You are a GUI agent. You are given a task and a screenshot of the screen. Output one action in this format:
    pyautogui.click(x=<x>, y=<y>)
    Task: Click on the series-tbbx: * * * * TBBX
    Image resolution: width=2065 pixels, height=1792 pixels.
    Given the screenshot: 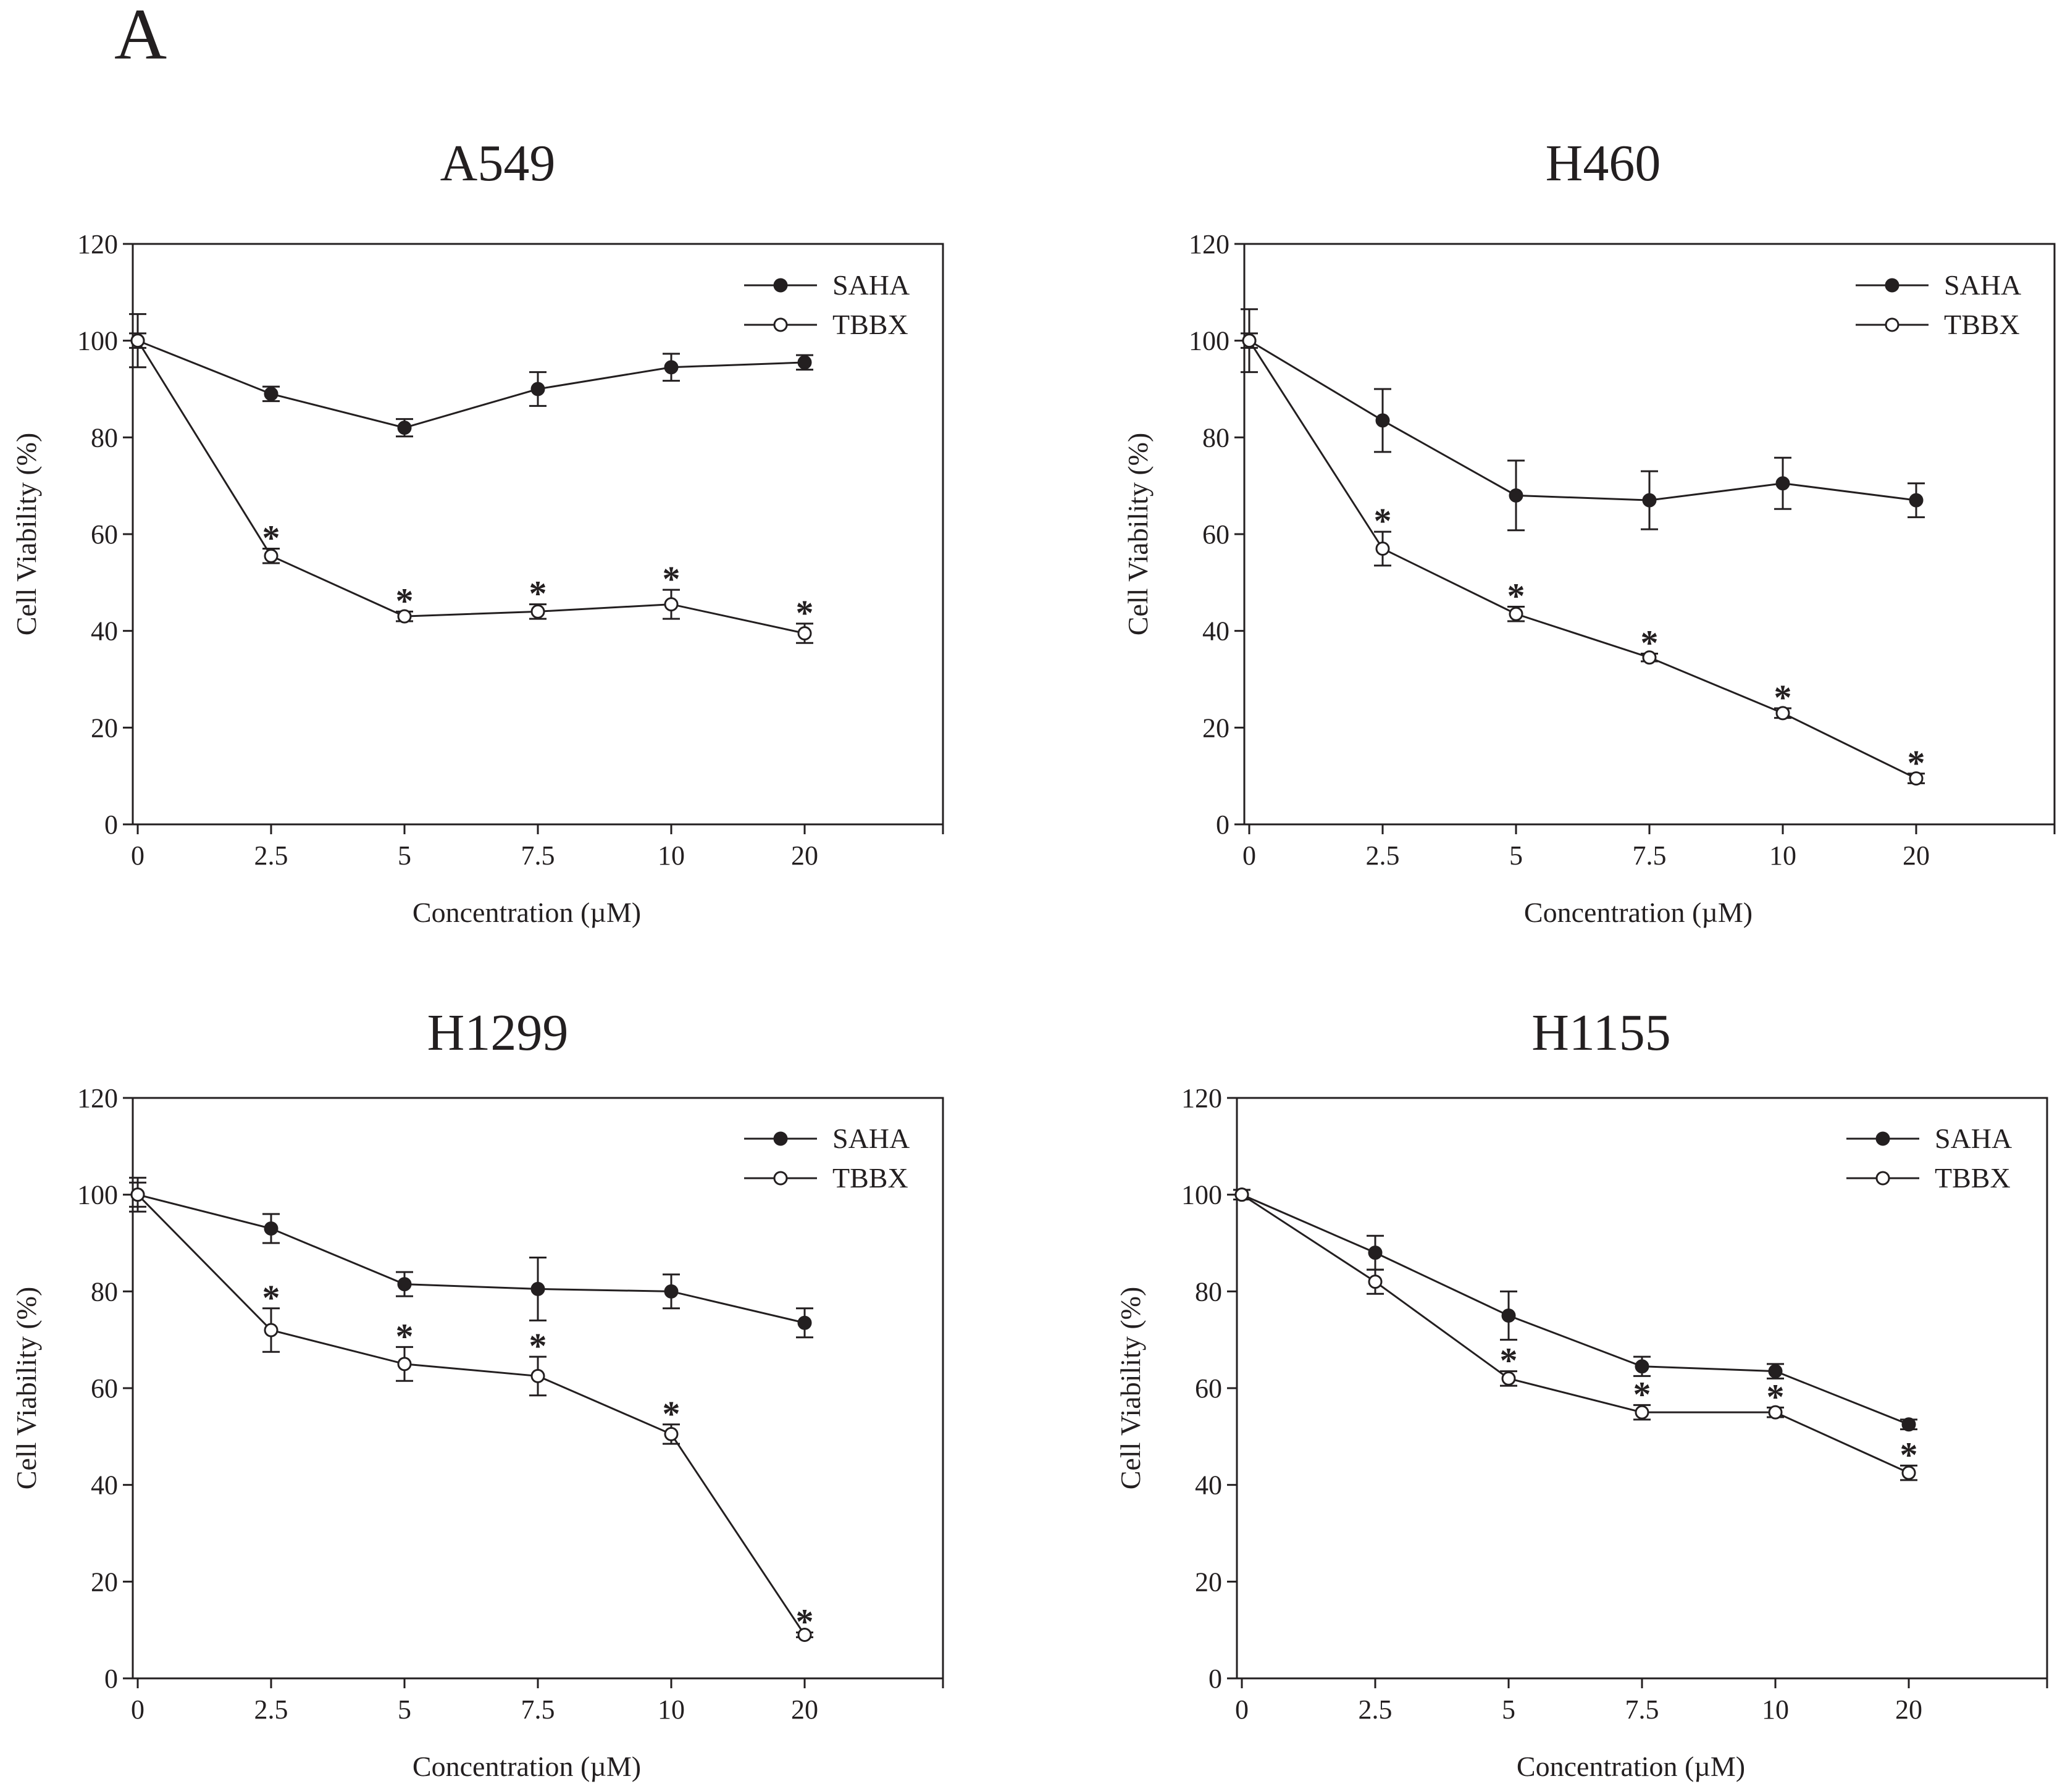 What is the action you would take?
    pyautogui.click(x=1622, y=1321)
    